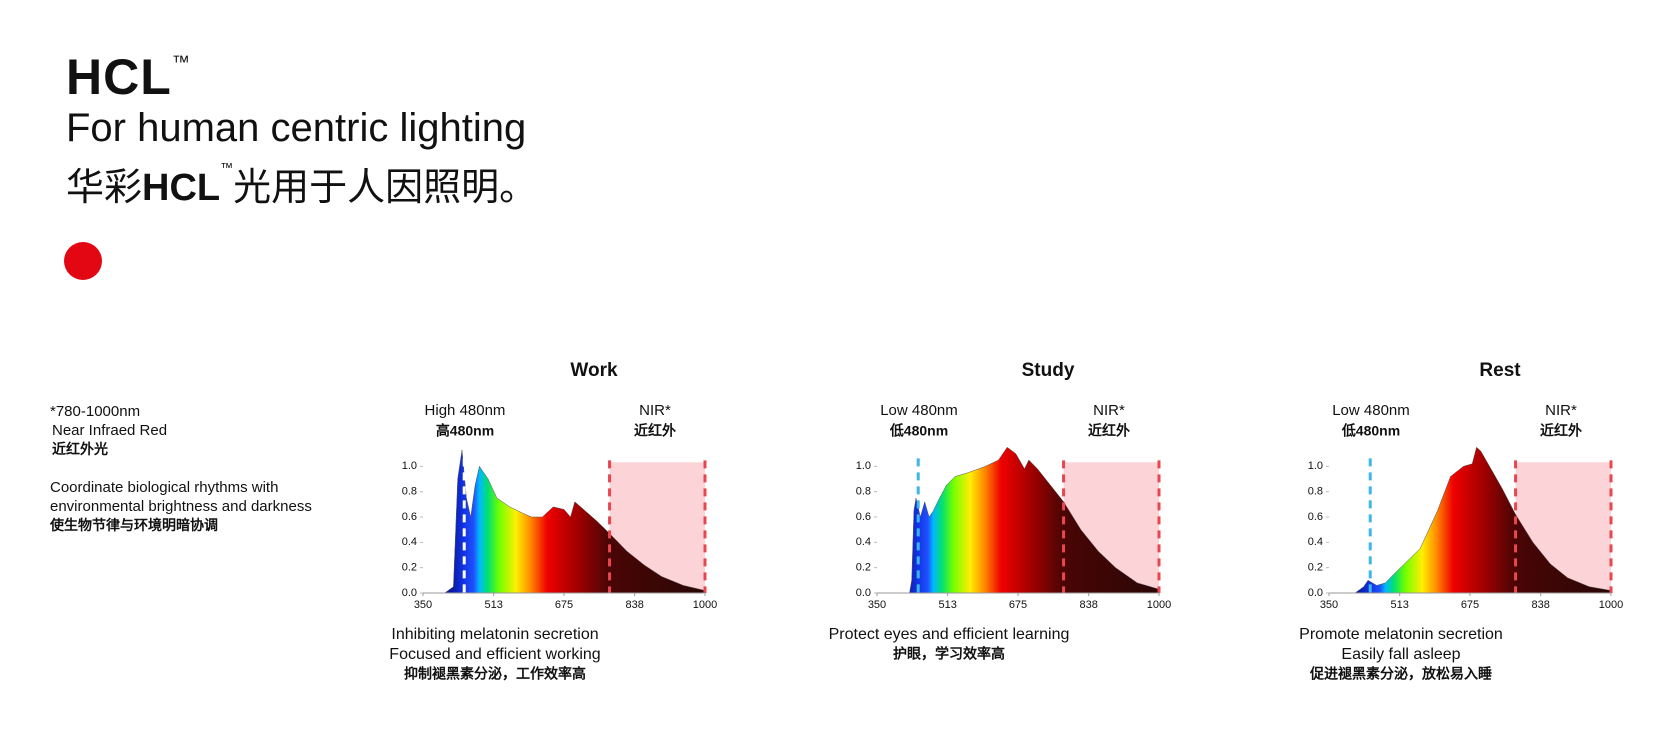 Image resolution: width=1672 pixels, height=740 pixels. What do you see at coordinates (1048, 370) in the screenshot?
I see `chart-title: Study` at bounding box center [1048, 370].